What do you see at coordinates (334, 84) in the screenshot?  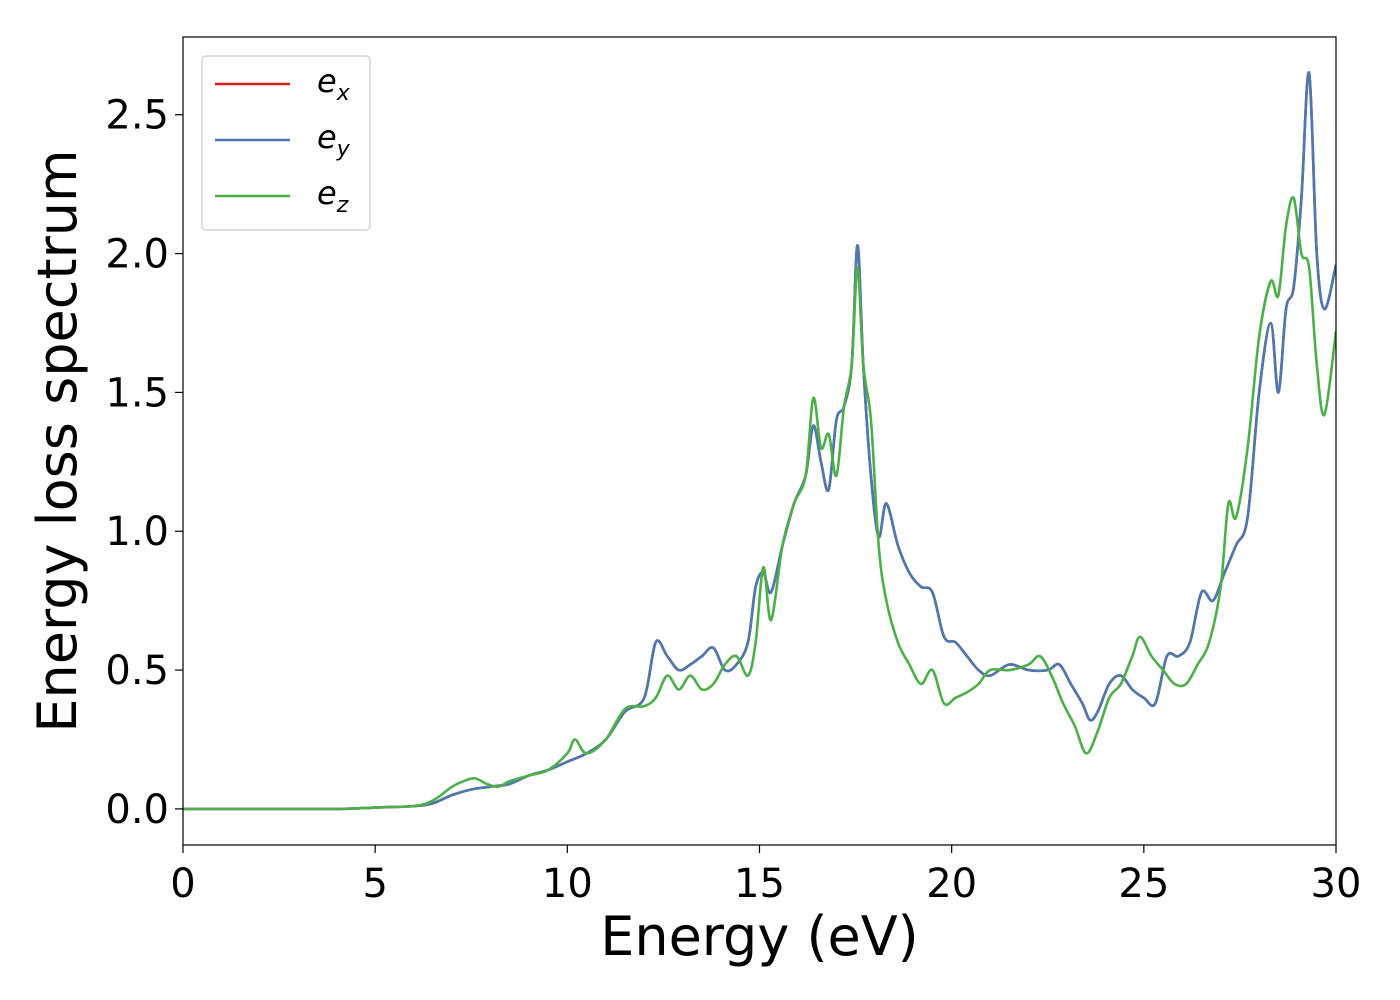 I see `legend-label: ex` at bounding box center [334, 84].